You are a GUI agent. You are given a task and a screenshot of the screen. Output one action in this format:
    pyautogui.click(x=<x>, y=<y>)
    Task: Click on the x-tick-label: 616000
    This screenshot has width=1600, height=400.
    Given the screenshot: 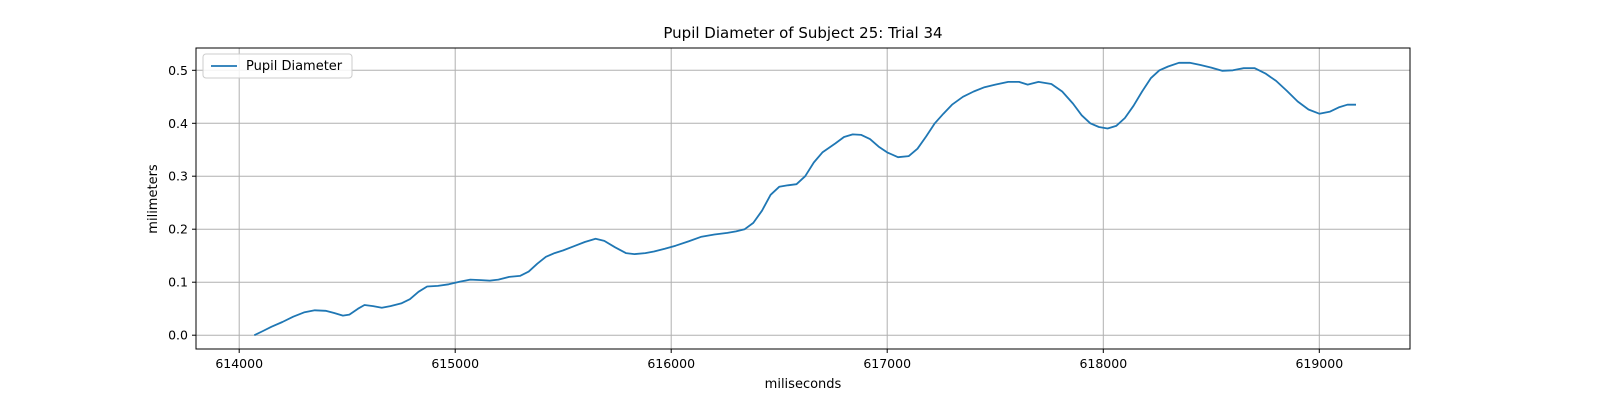 What is the action you would take?
    pyautogui.click(x=671, y=363)
    